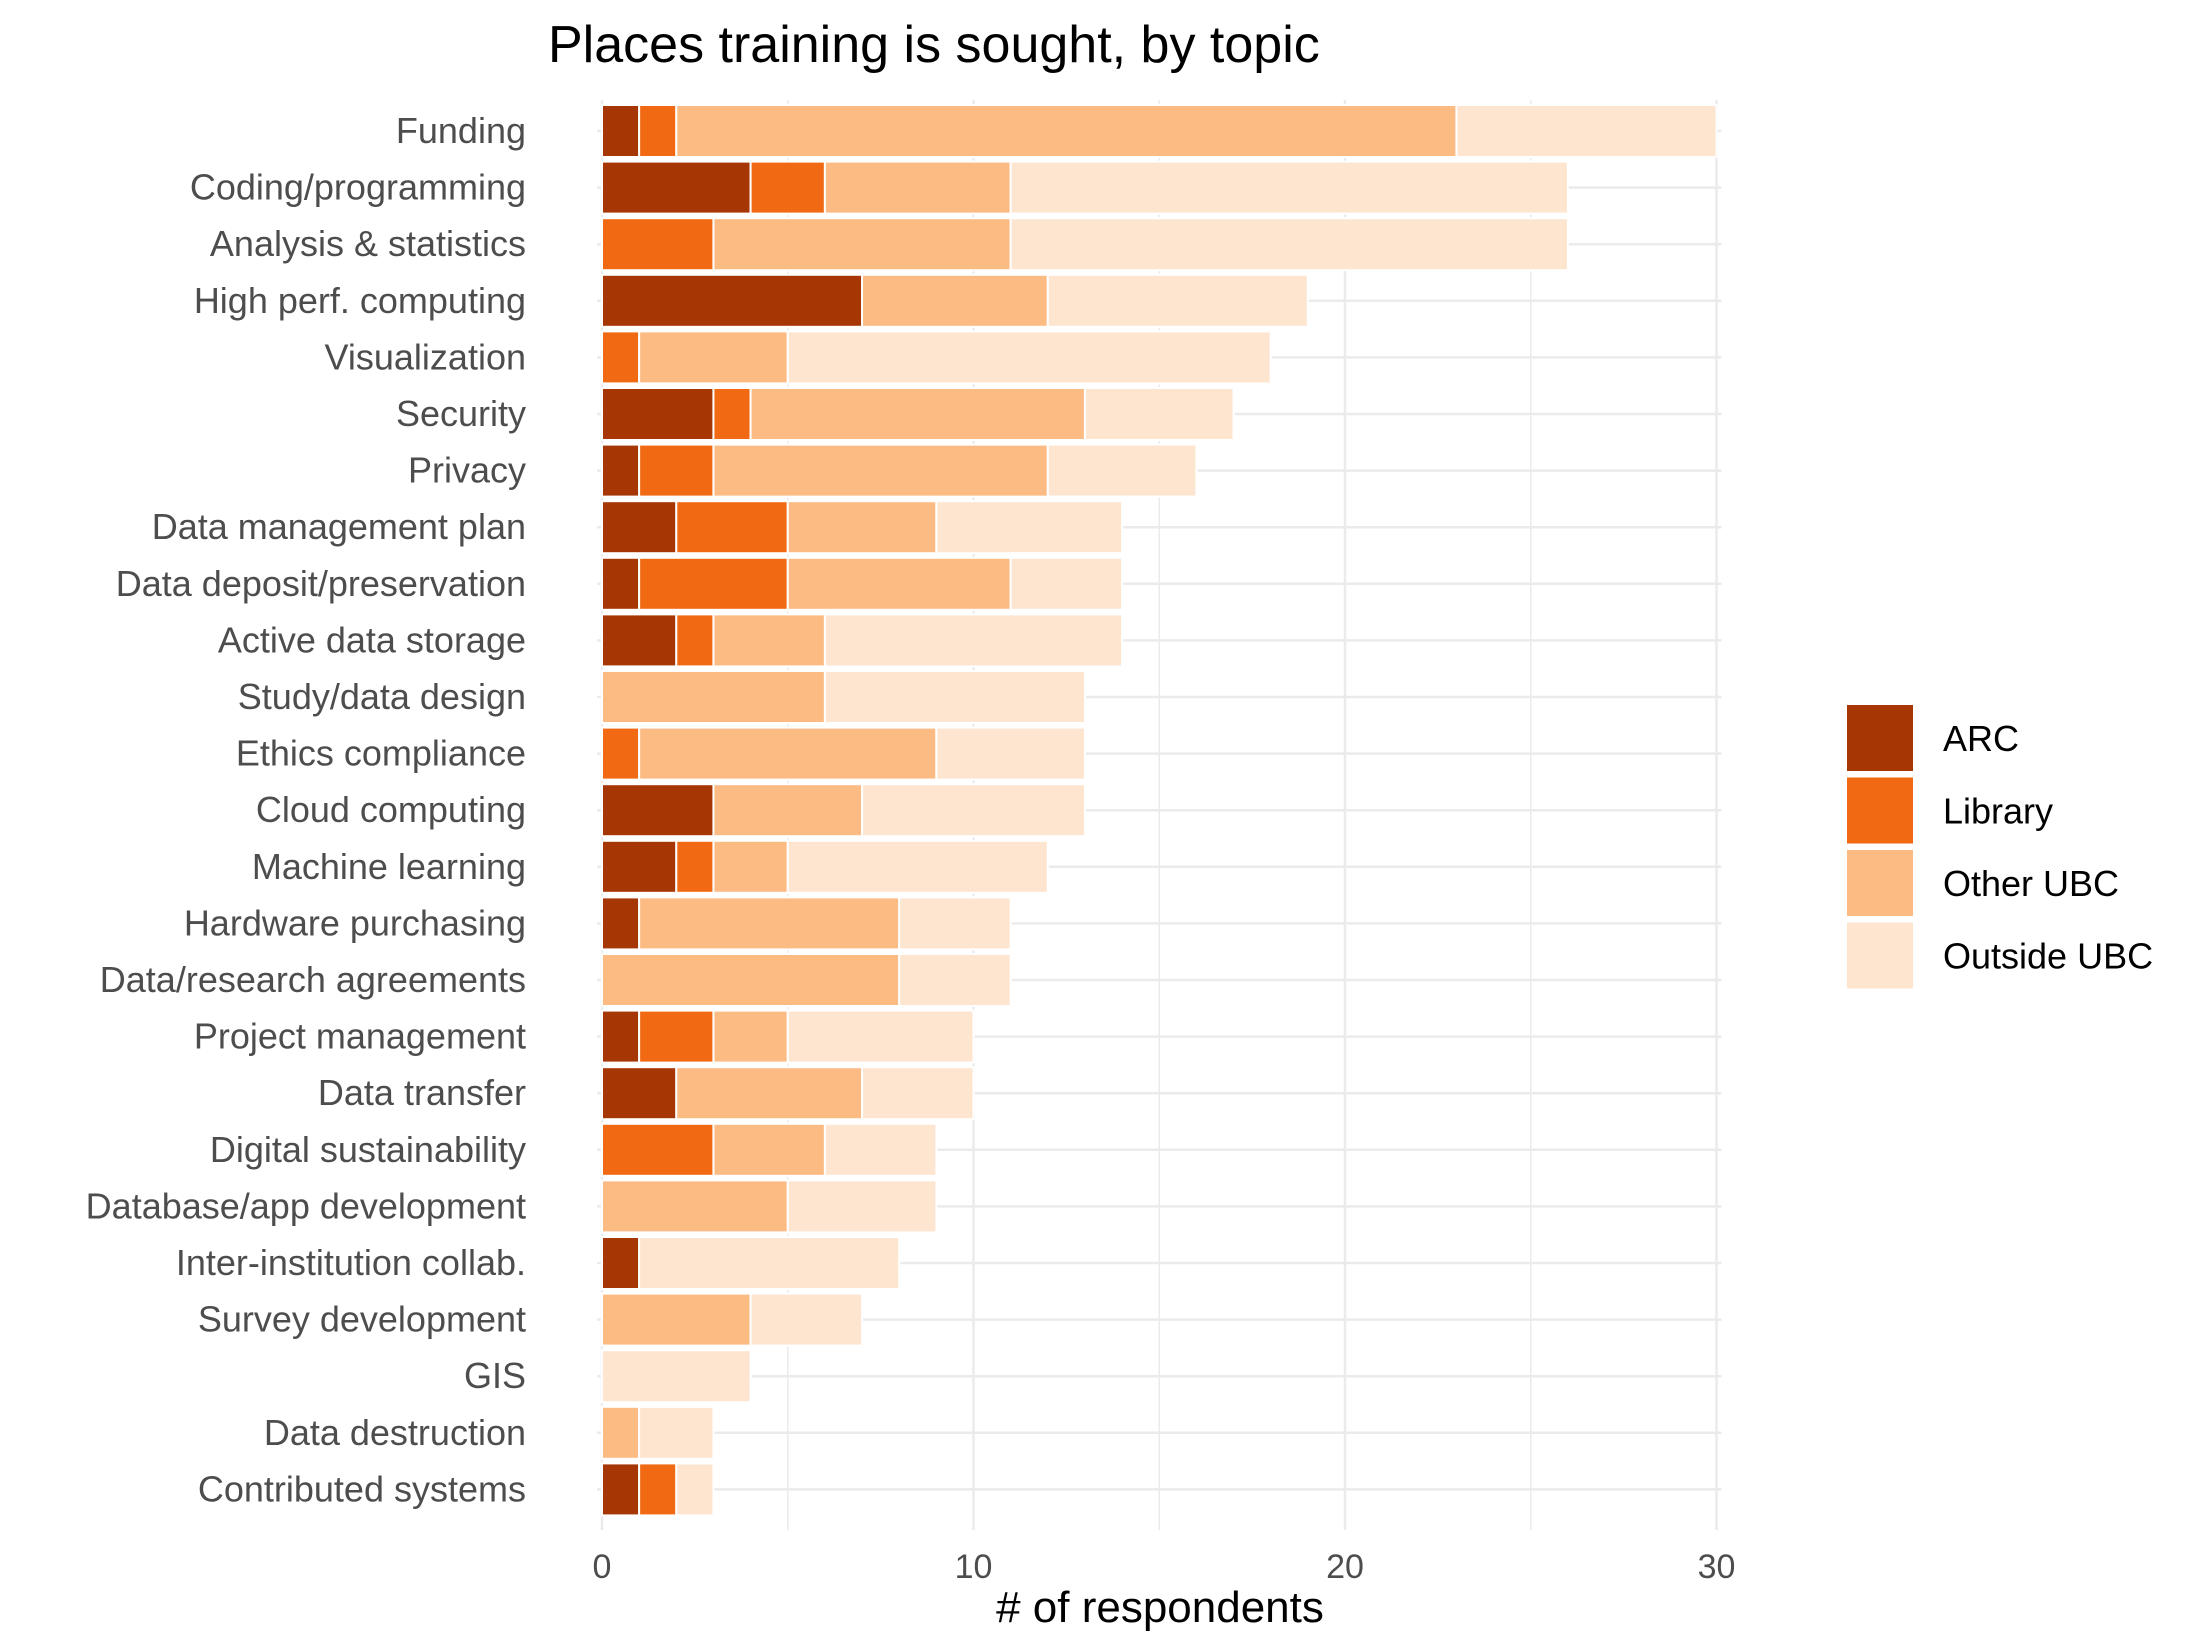 This screenshot has width=2187, height=1650. I want to click on category-label: Cloud computing, so click(391, 809).